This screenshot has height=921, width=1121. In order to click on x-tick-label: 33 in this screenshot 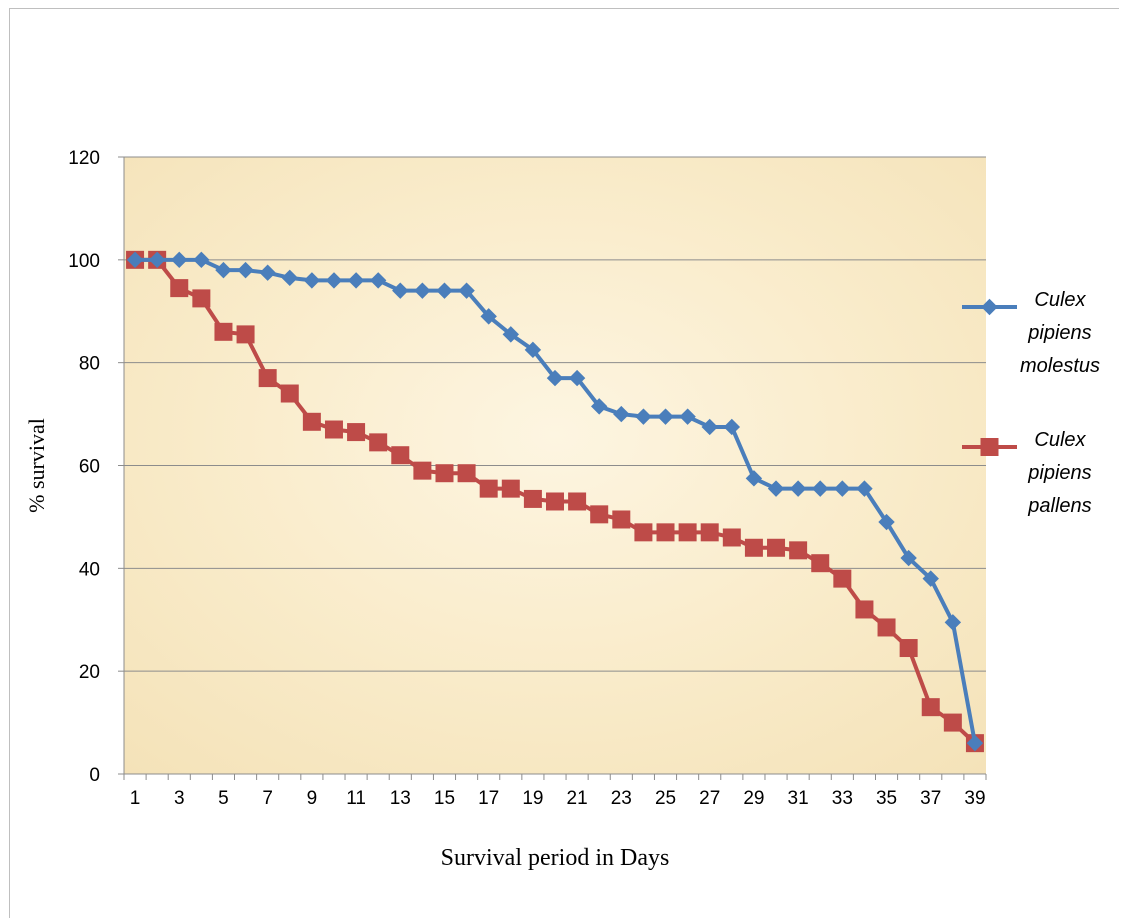, I will do `click(842, 798)`.